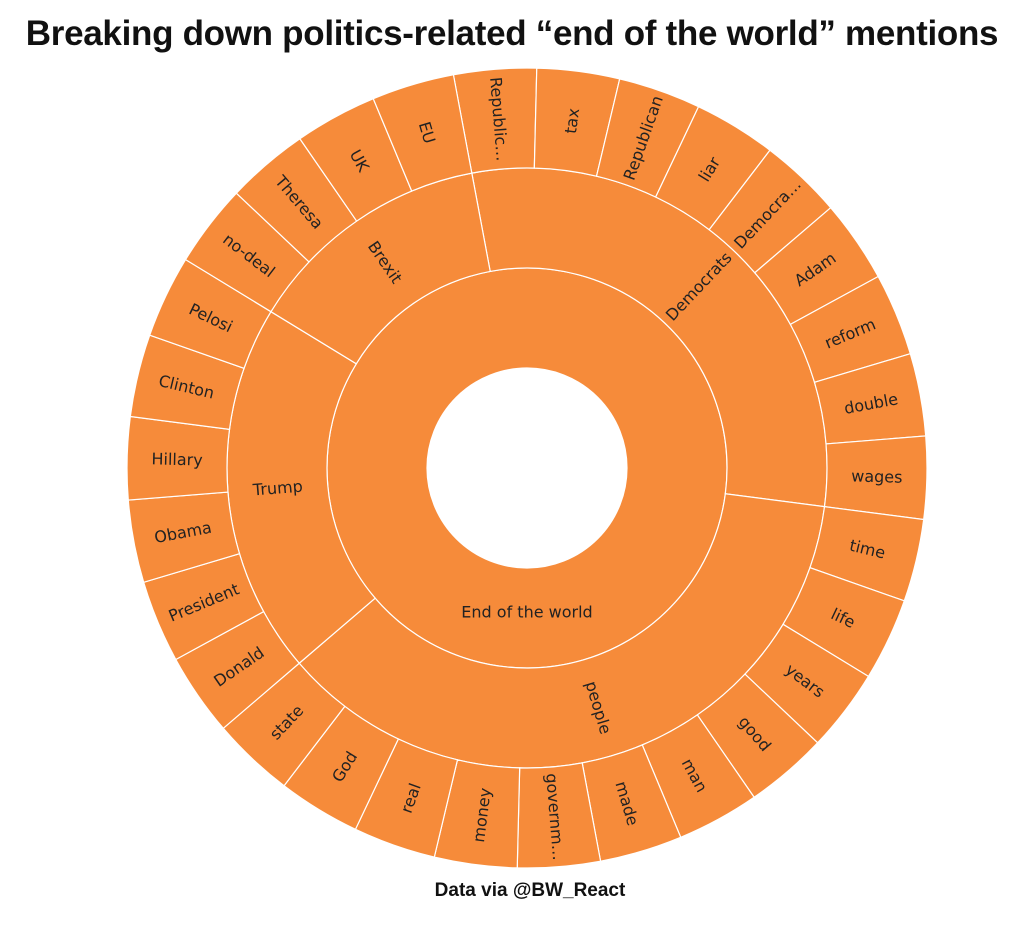  What do you see at coordinates (526, 612) in the screenshot?
I see `sunburst-root-label-end-of-the-world: End of the world` at bounding box center [526, 612].